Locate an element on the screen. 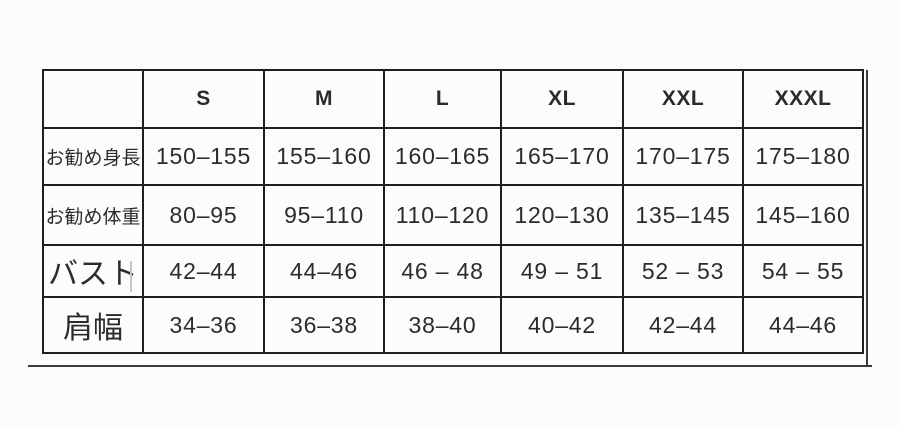  table-cell: 80–95 is located at coordinates (203, 215).